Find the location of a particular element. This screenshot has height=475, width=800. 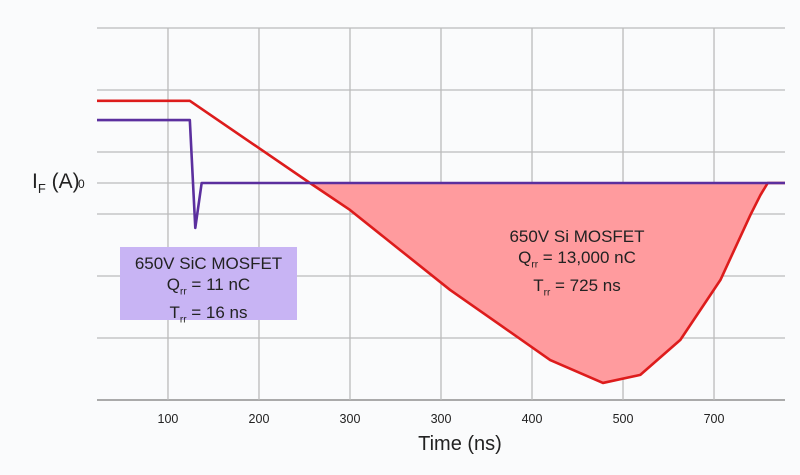

si-qrr: Qrr = 13,000 nC is located at coordinates (577, 259).